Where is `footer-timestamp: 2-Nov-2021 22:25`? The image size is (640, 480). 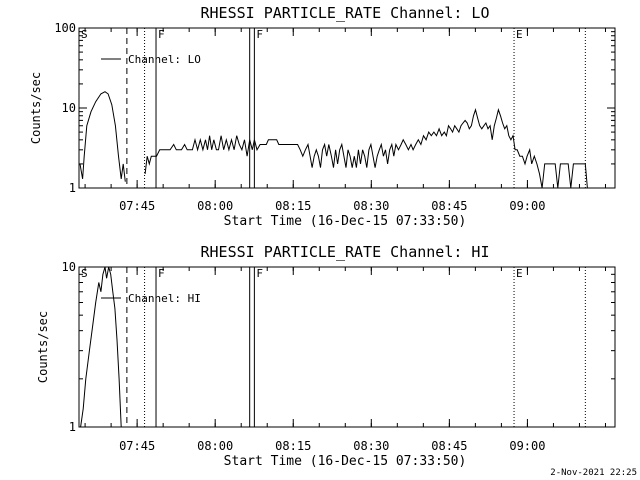 footer-timestamp: 2-Nov-2021 22:25 is located at coordinates (593, 473).